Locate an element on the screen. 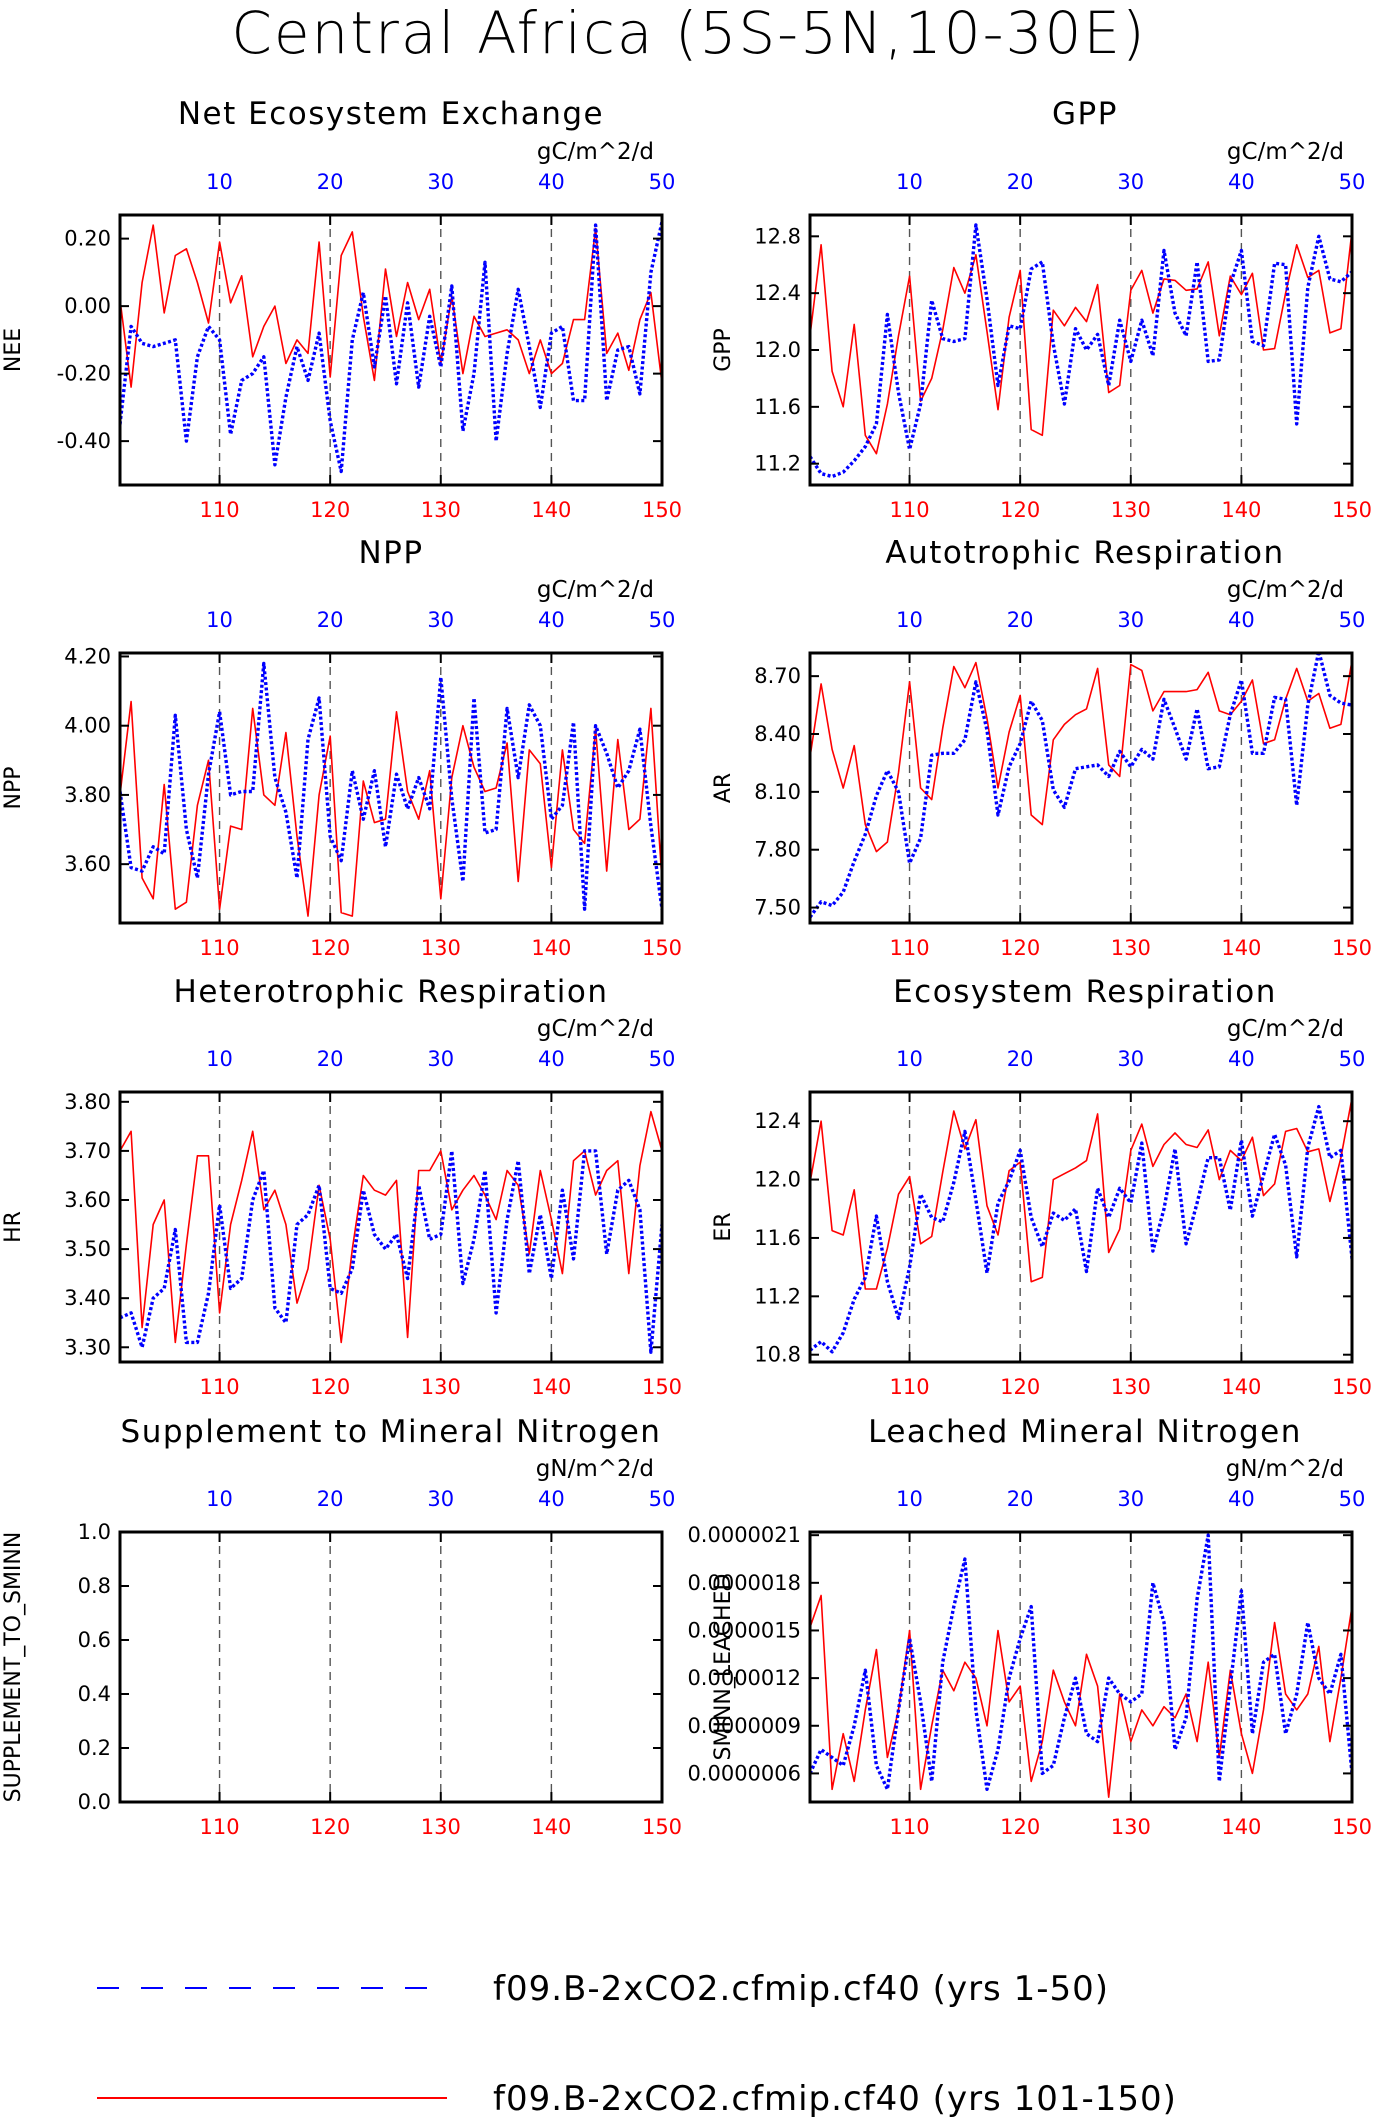  panel-7-xtick-top-label: 20 is located at coordinates (330, 1499).